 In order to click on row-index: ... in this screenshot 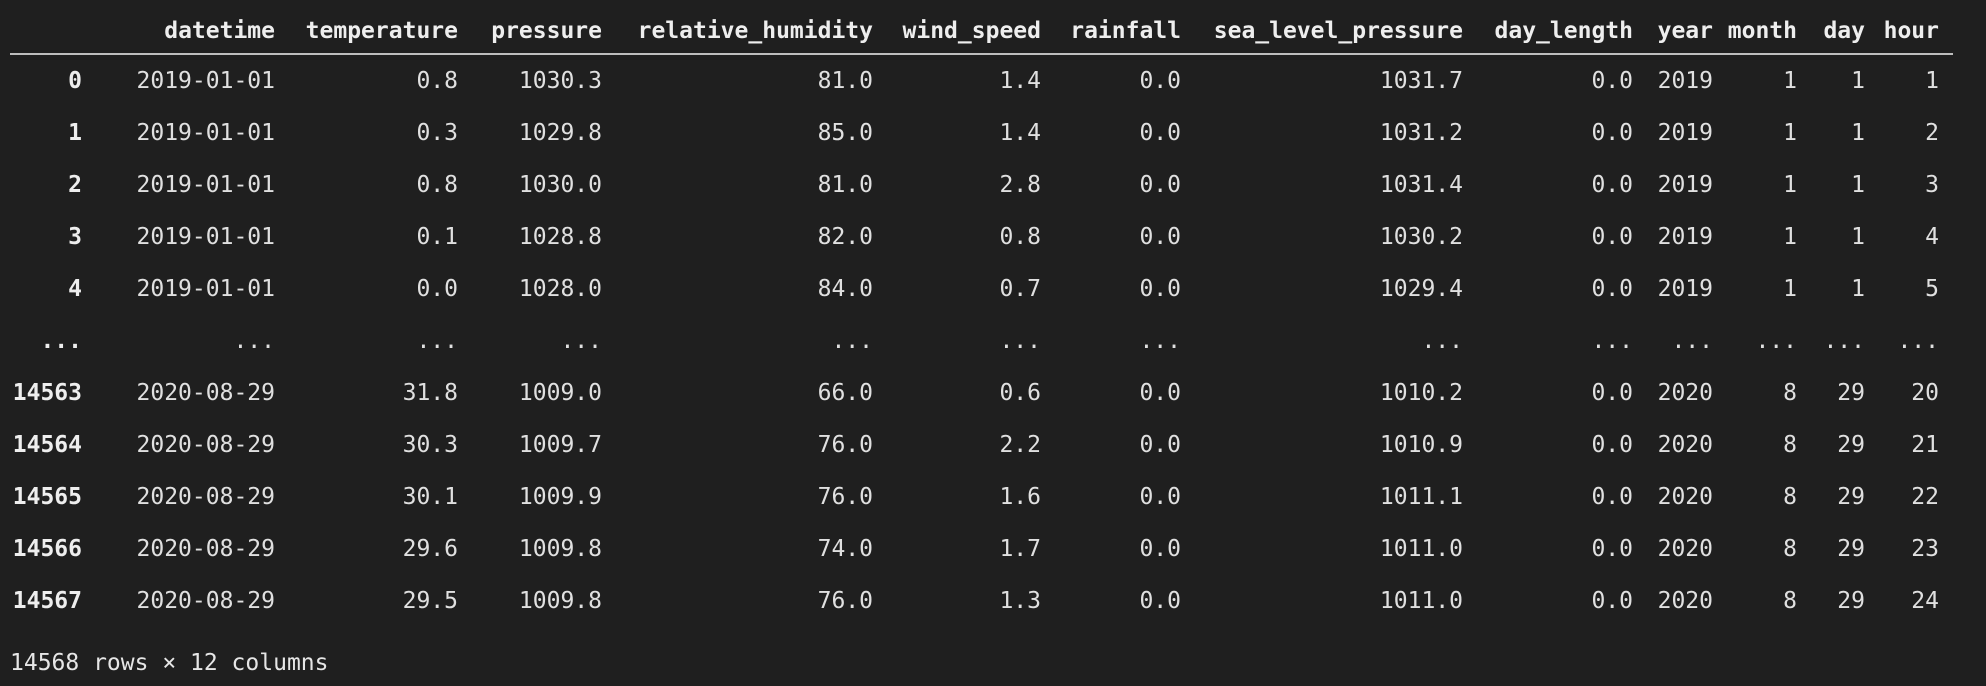, I will do `click(61, 341)`.